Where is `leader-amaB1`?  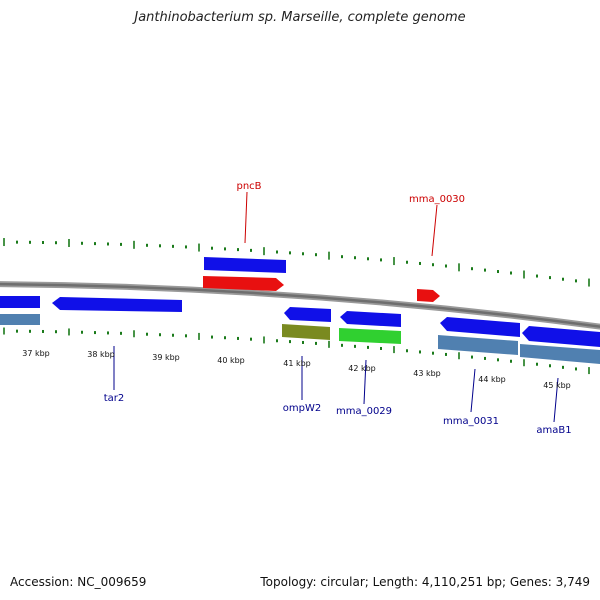
leader-amaB1 is located at coordinates (556, 400).